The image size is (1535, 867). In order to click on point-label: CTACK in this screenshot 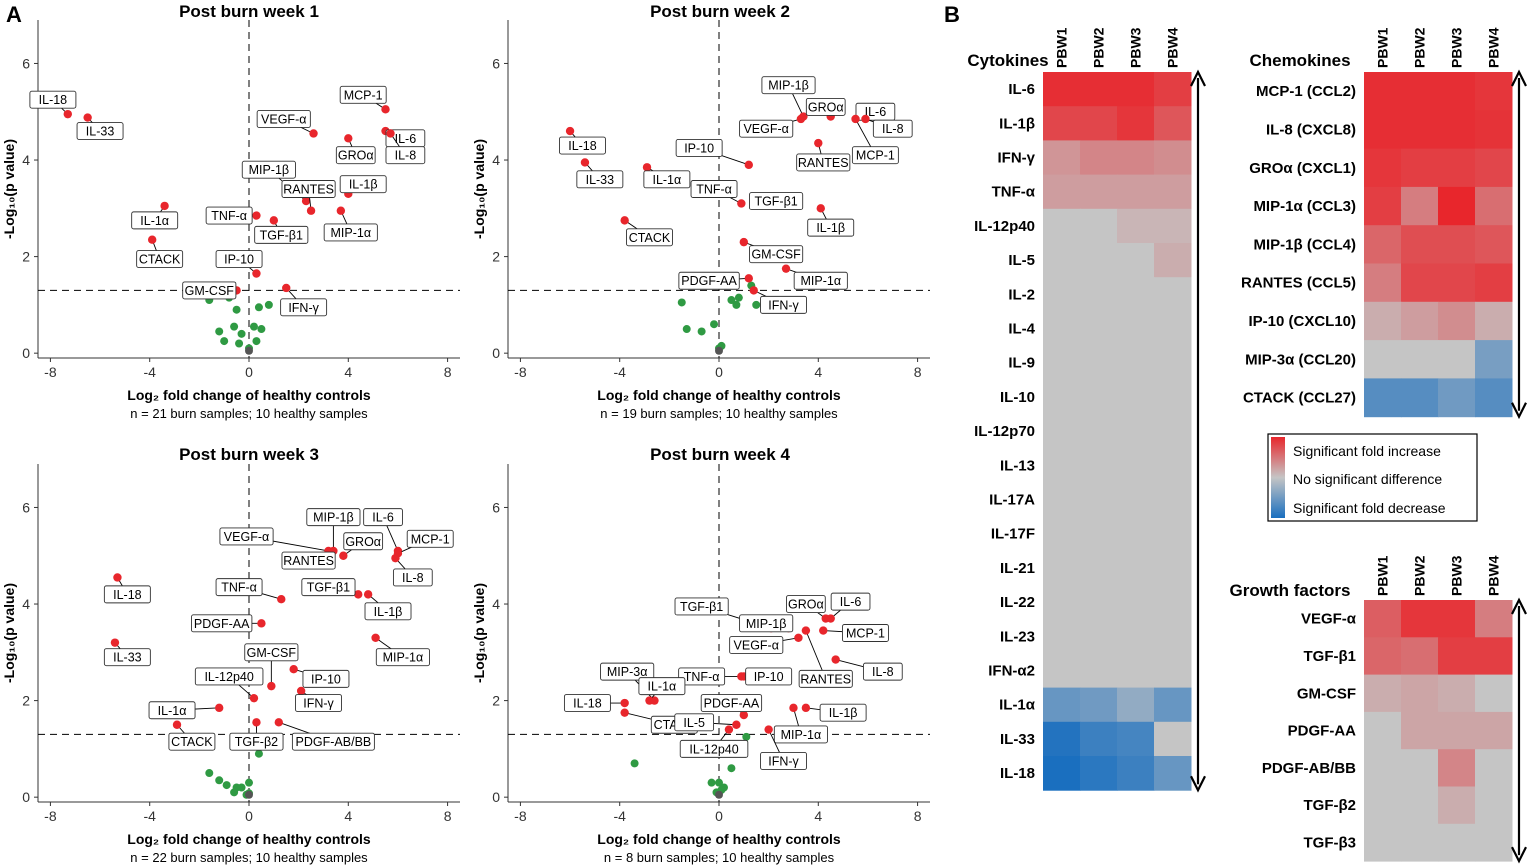, I will do `click(160, 260)`.